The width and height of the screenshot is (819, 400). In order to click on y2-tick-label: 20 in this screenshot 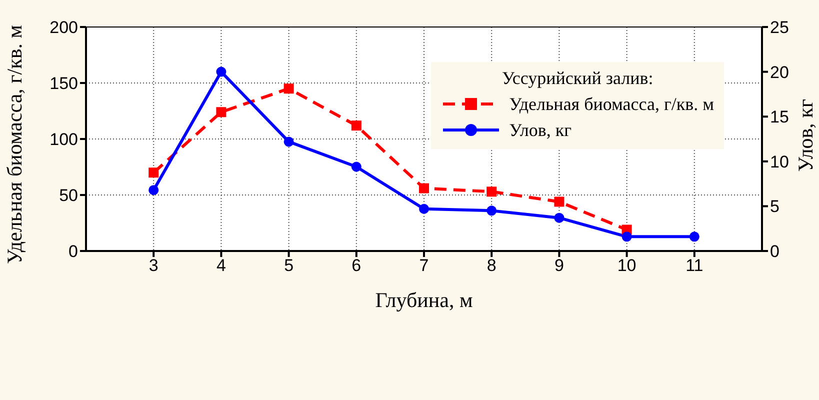, I will do `click(779, 72)`.